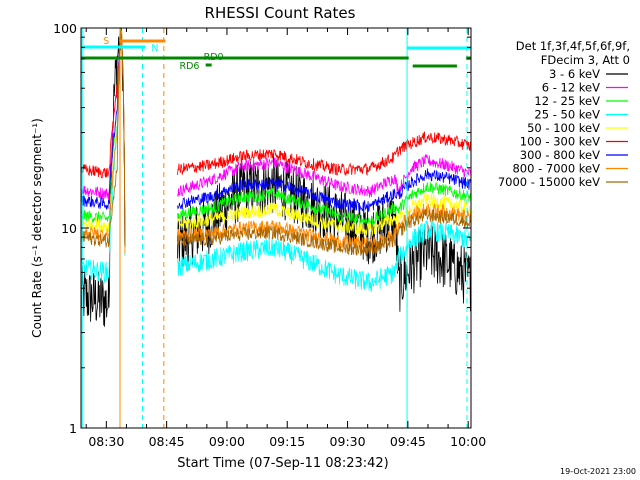 This screenshot has height=480, width=640. Describe the element at coordinates (106, 41) in the screenshot. I see `marker-label-s: S` at that location.